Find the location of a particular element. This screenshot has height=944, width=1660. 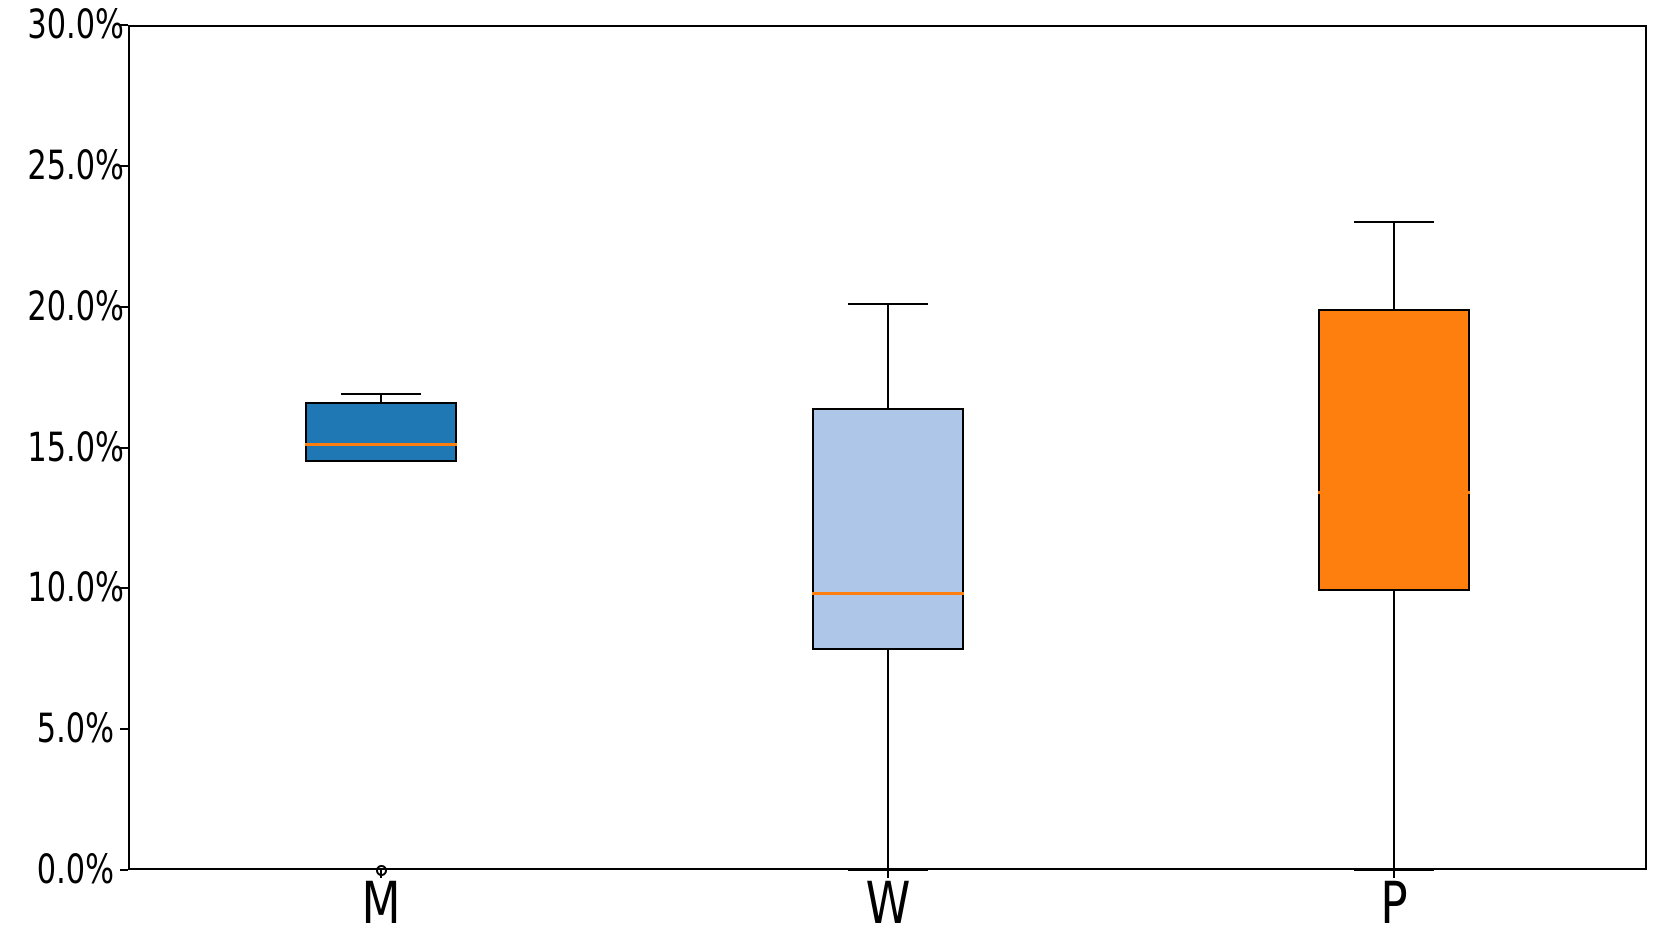

whisker-upper-line-P is located at coordinates (1393, 266).